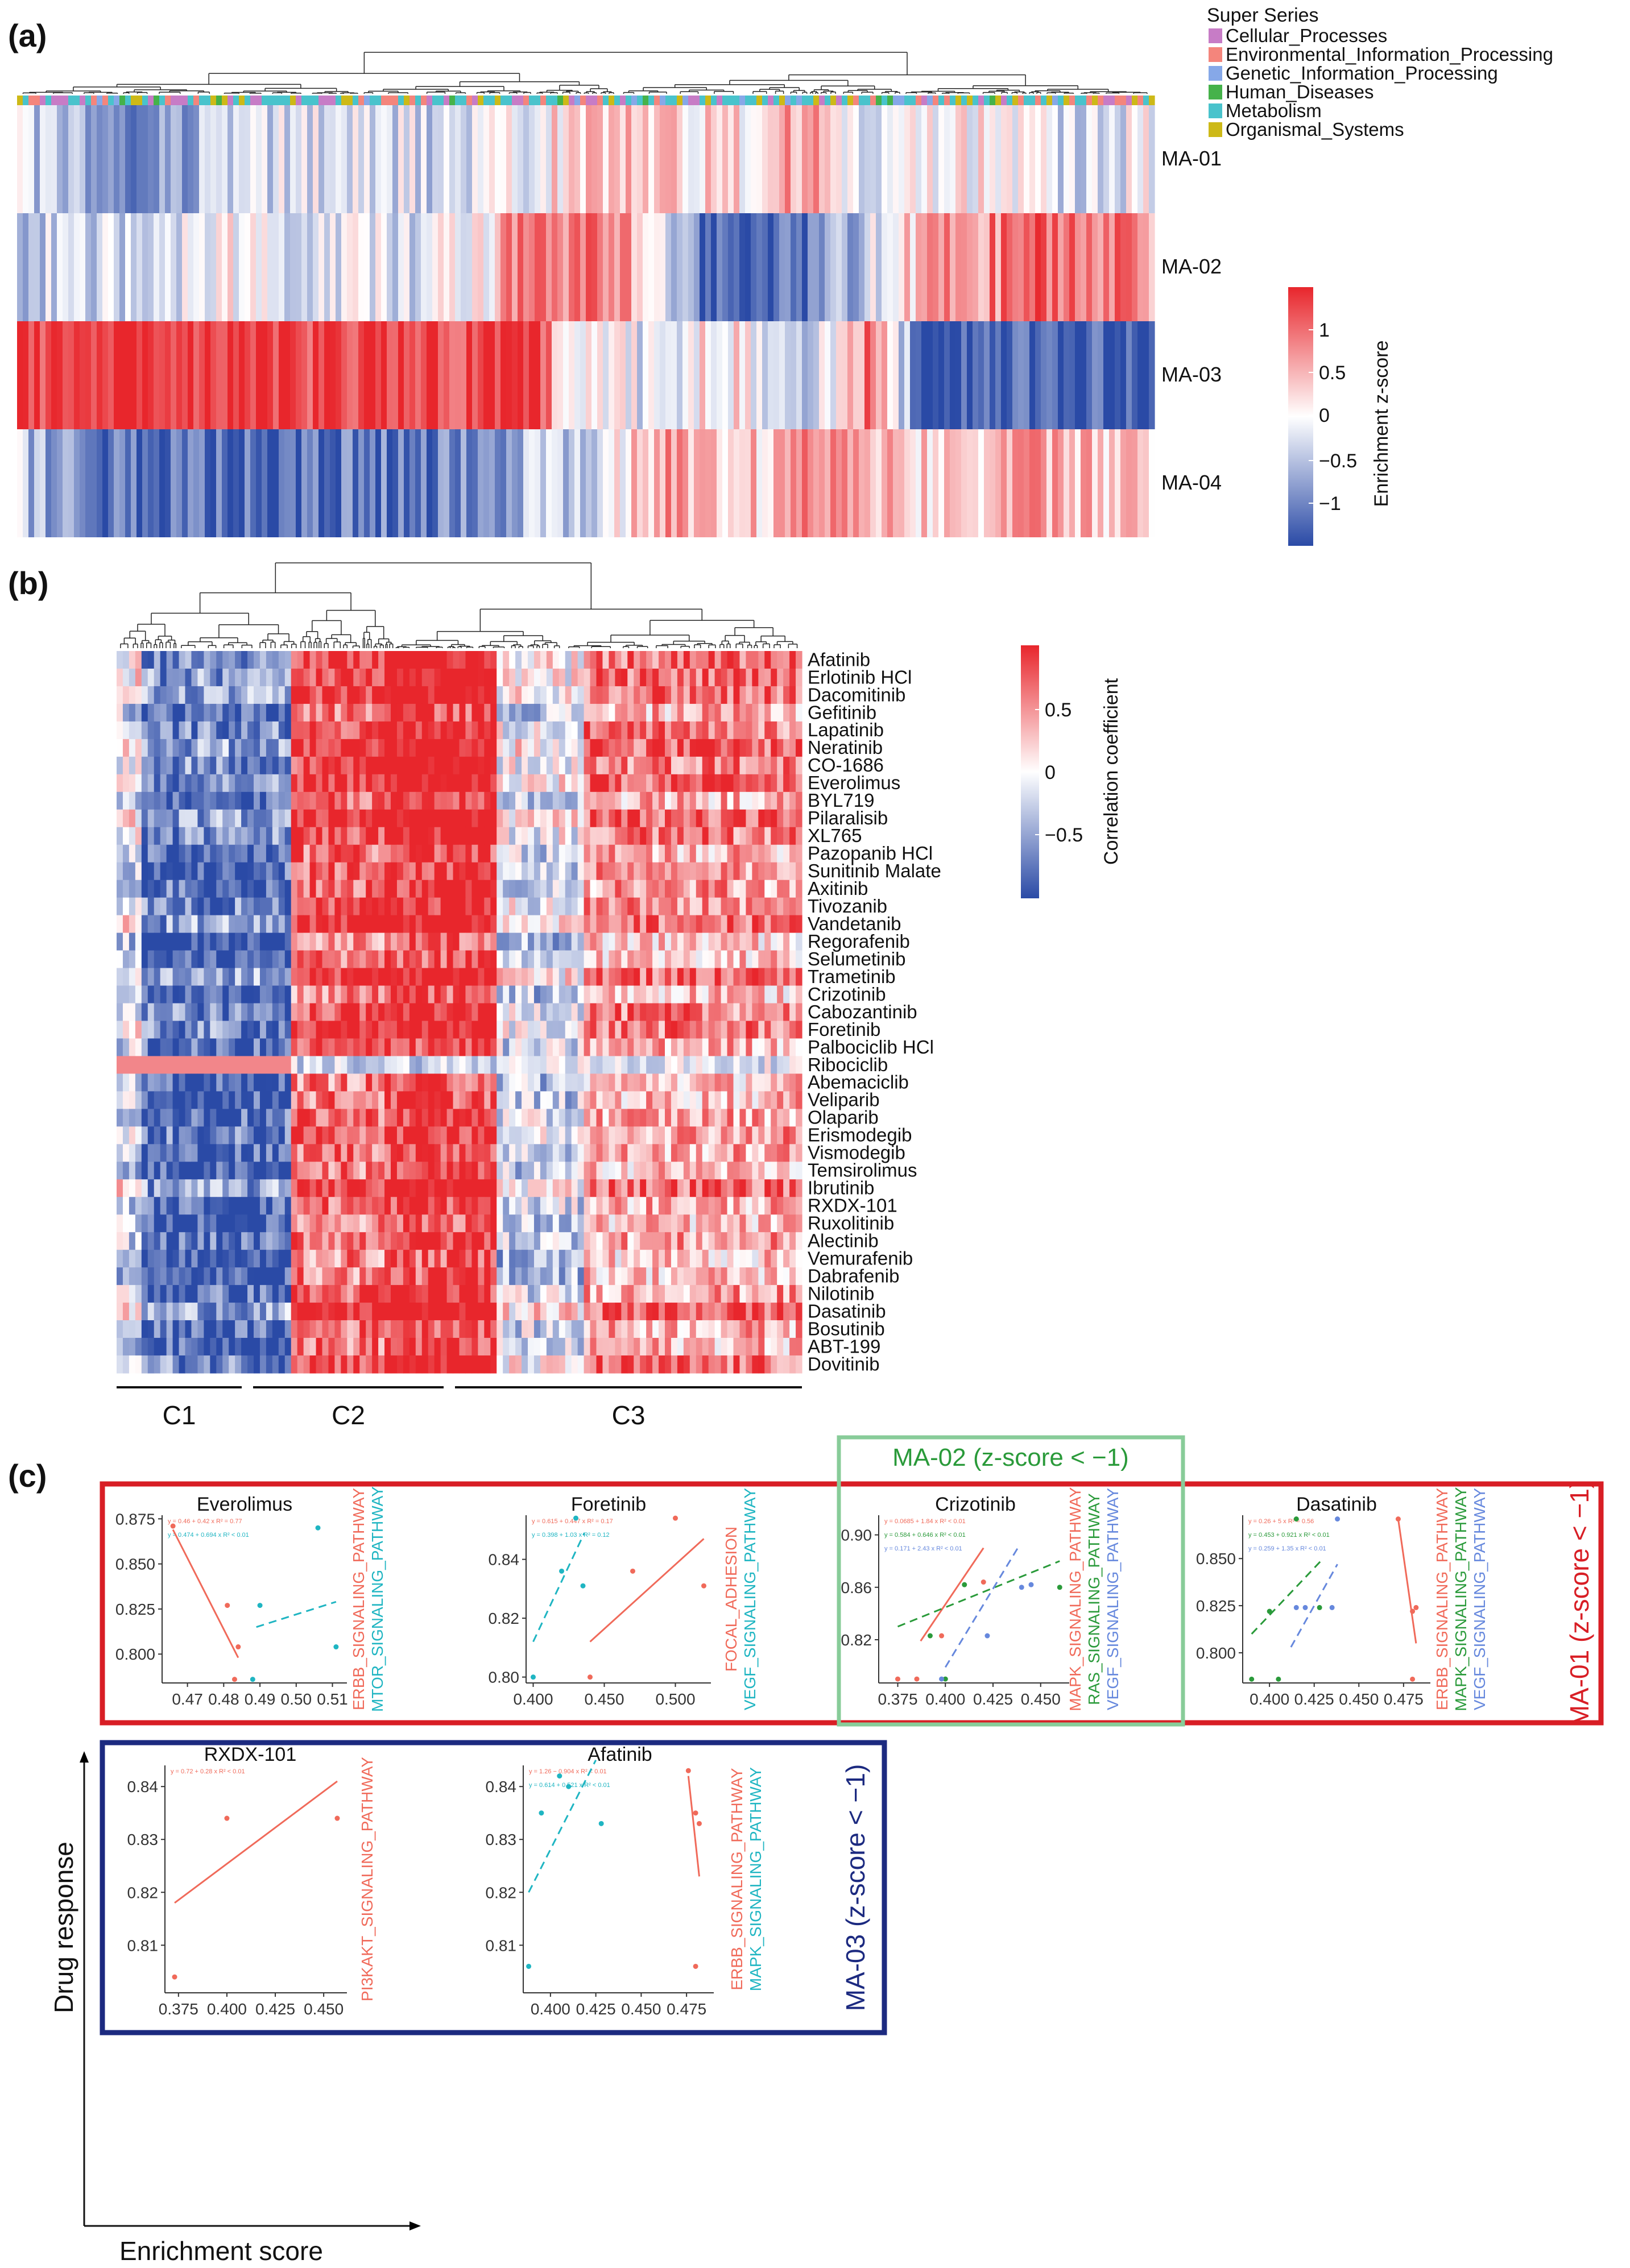  Describe the element at coordinates (857, 958) in the screenshot. I see `drug-label: Selumetinib` at that location.